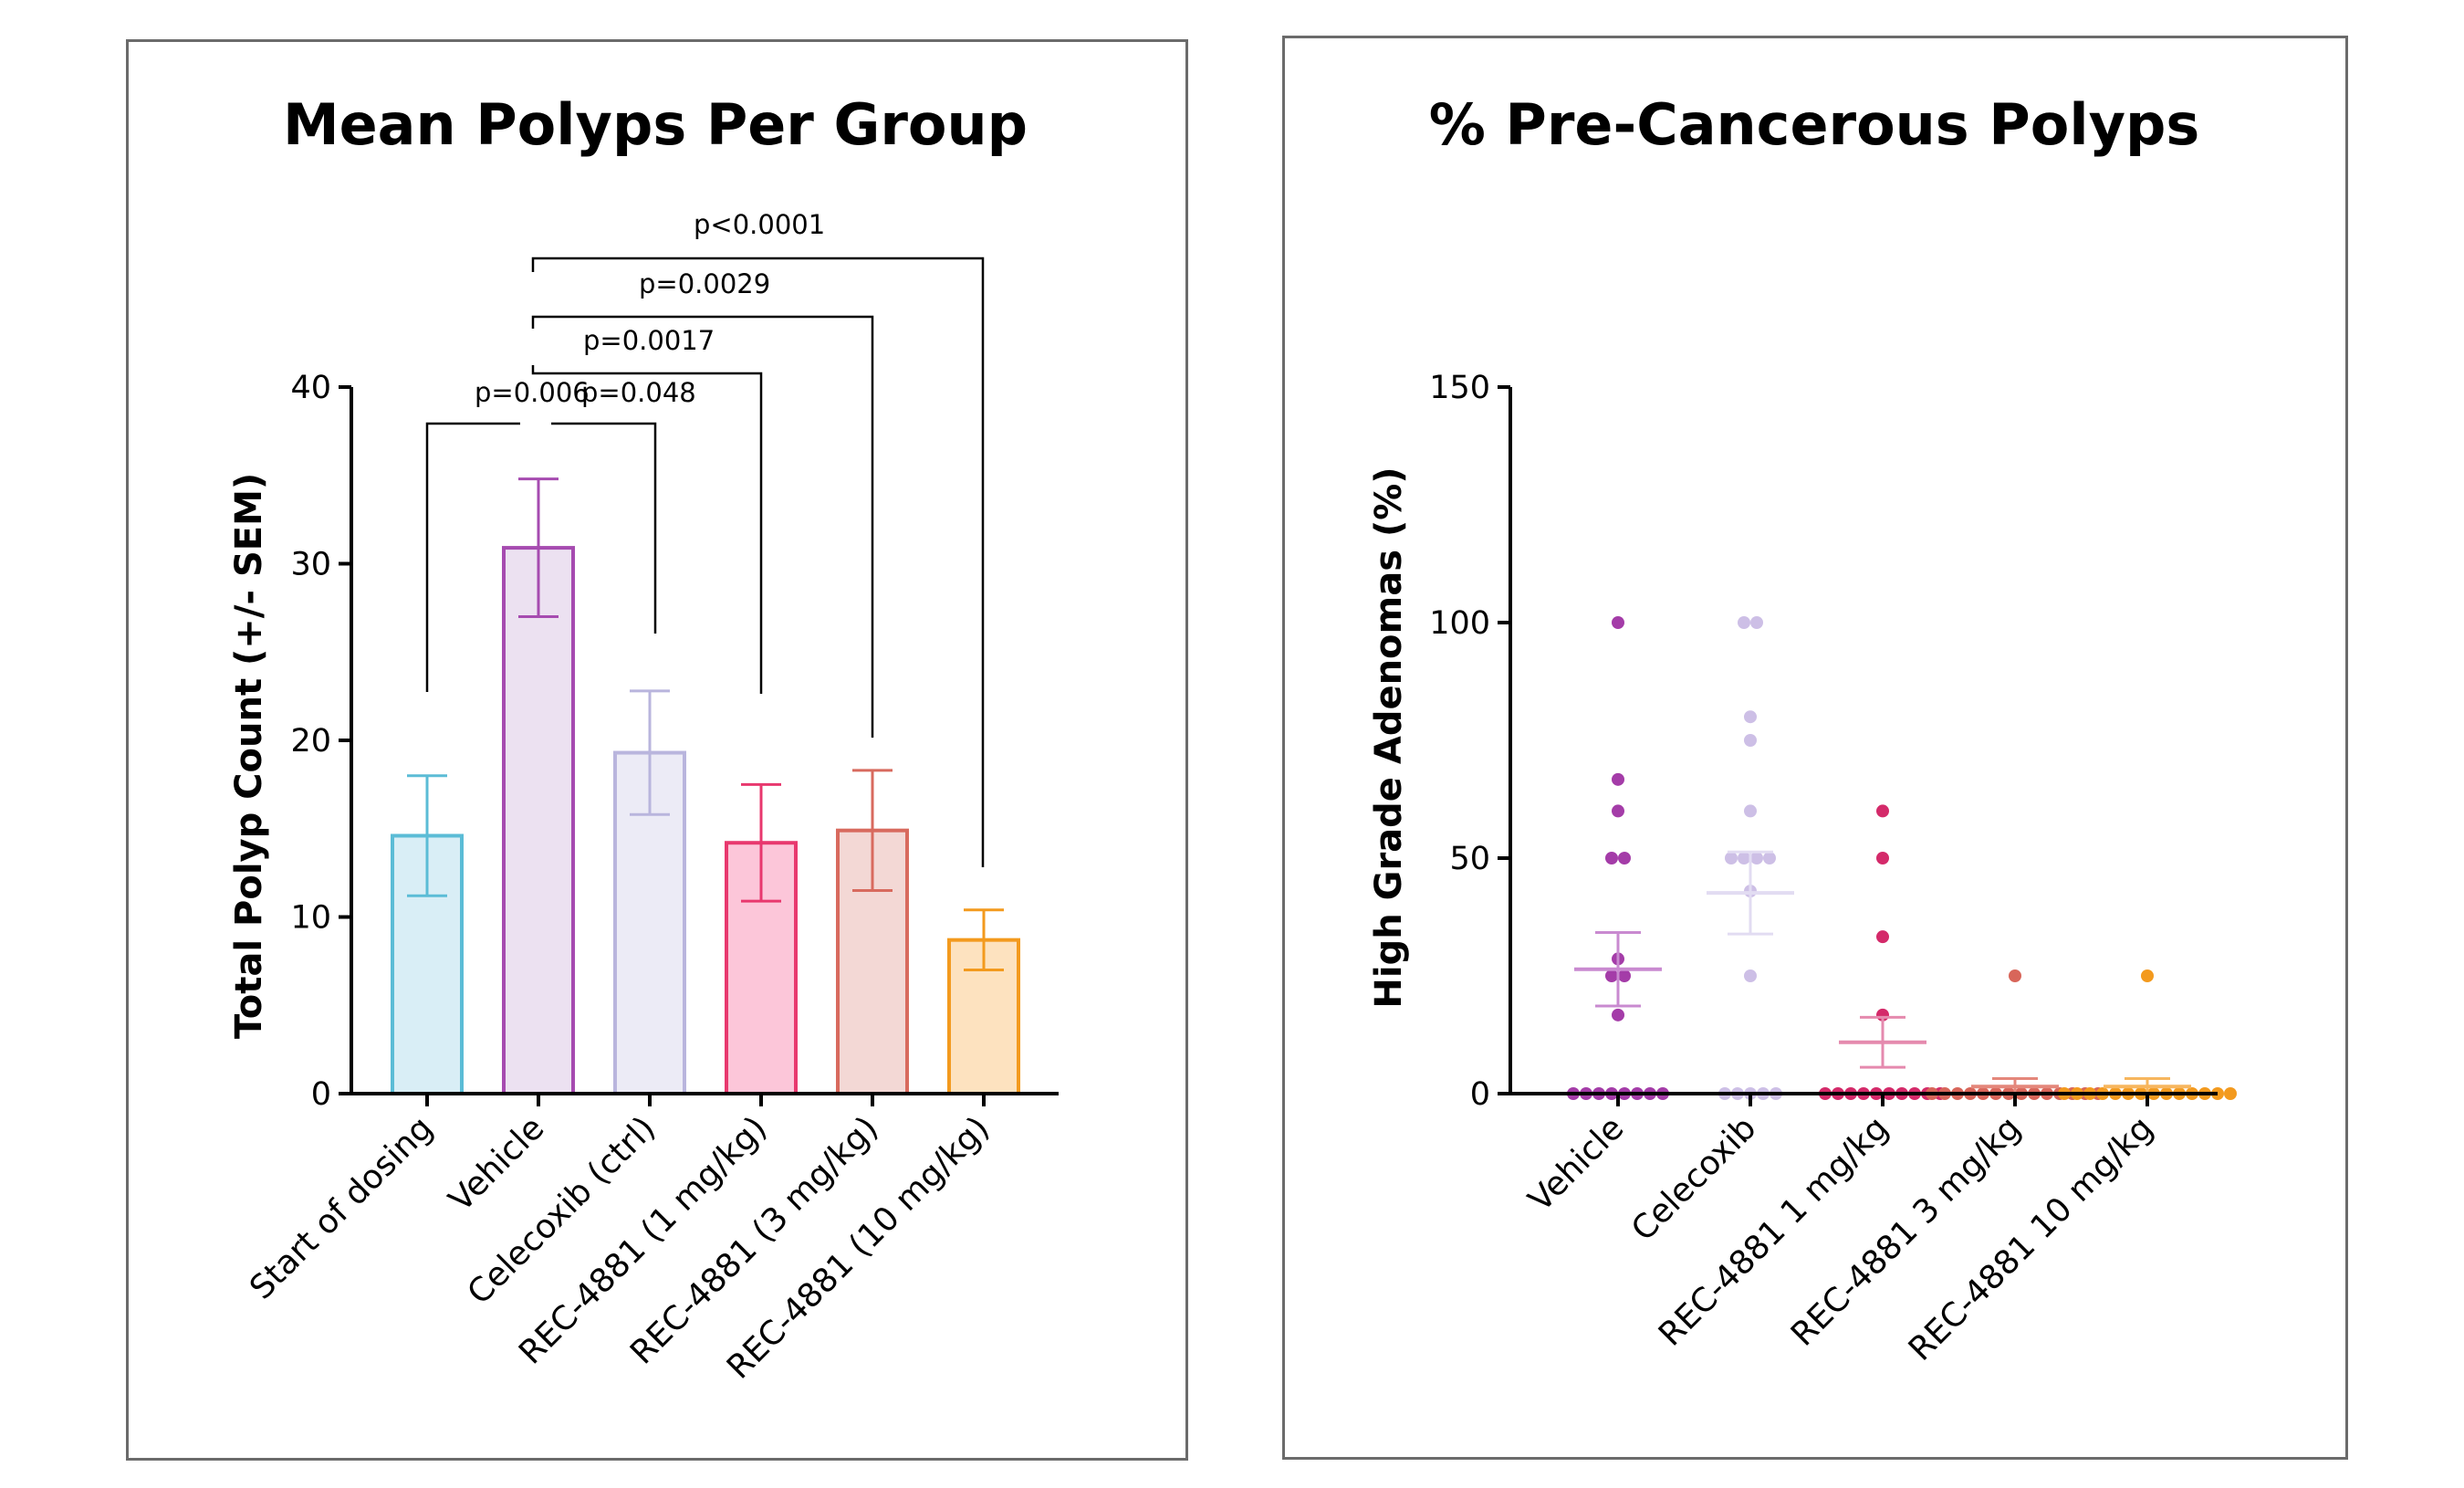  I want to click on right-y-tick-label: 0, so click(1480, 1094).